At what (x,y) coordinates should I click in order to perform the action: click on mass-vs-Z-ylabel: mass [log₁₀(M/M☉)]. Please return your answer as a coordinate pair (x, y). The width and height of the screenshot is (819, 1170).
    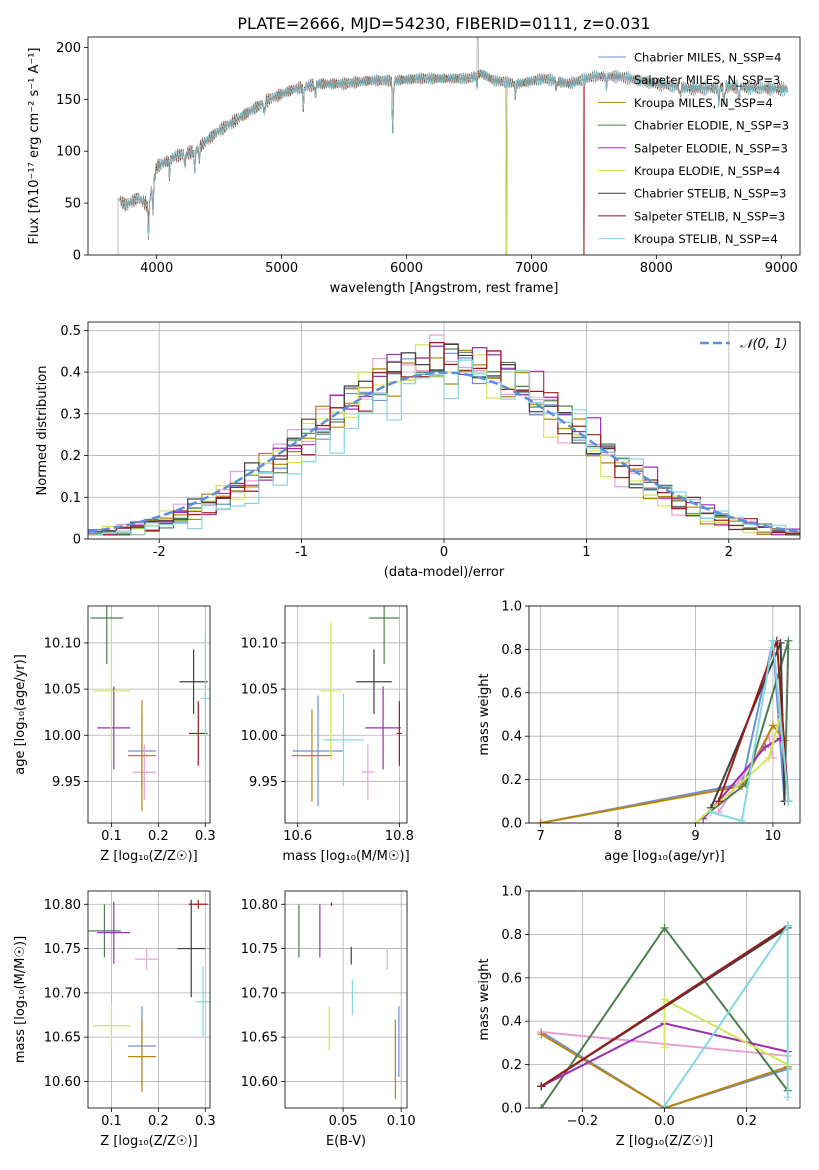
    Looking at the image, I should click on (20, 999).